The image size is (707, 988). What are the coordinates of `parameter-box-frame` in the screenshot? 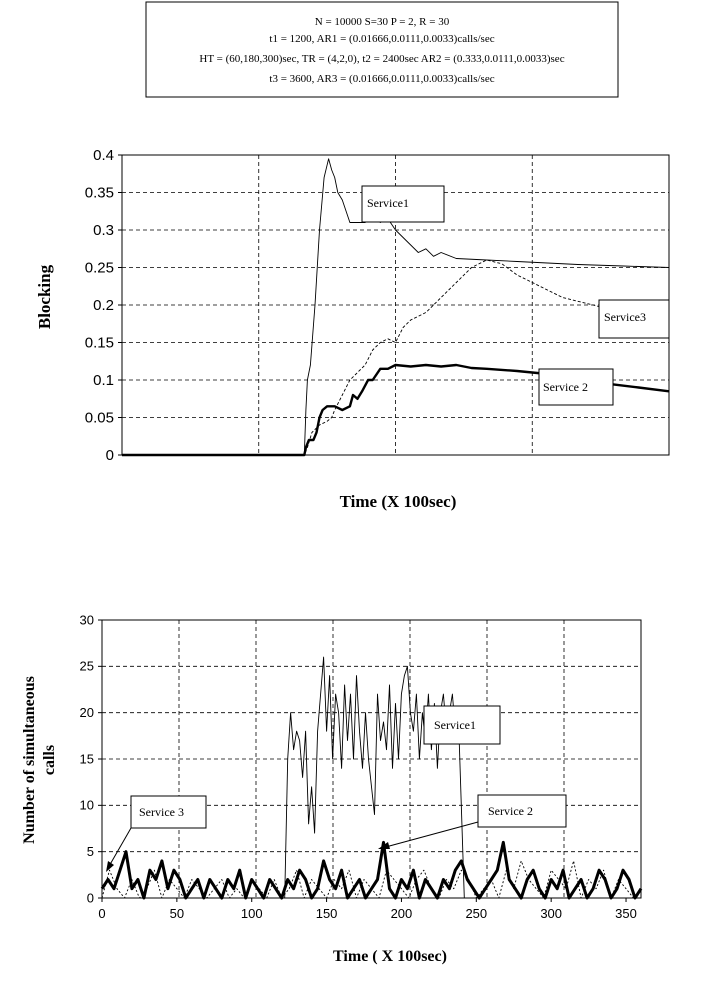 It's located at (382, 49).